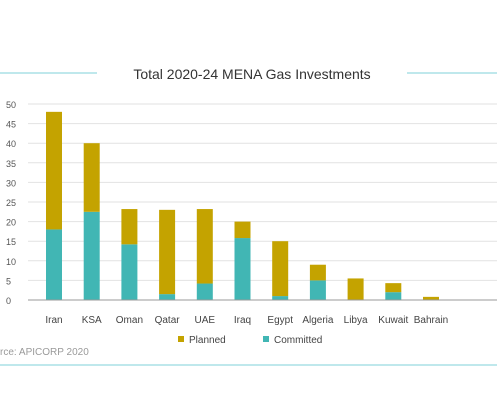 The height and width of the screenshot is (418, 497). What do you see at coordinates (129, 272) in the screenshot?
I see `bar-committed-oman` at bounding box center [129, 272].